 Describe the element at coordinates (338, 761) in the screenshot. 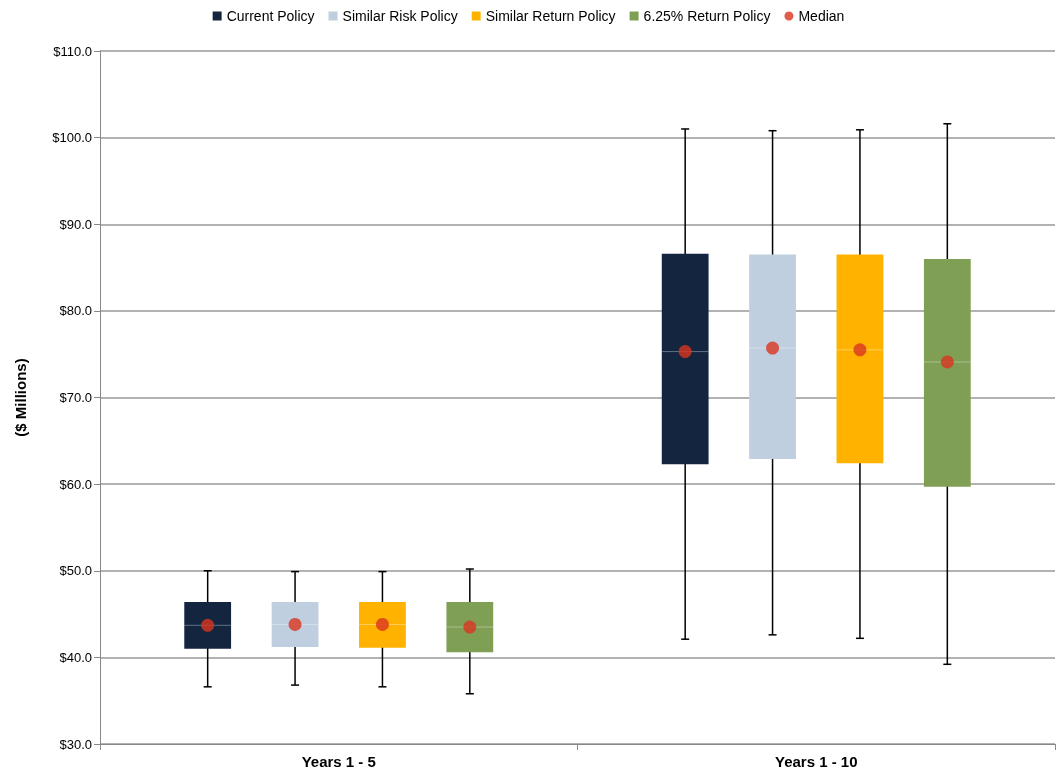

I see `x-tick-label: Years 1 - 5` at that location.